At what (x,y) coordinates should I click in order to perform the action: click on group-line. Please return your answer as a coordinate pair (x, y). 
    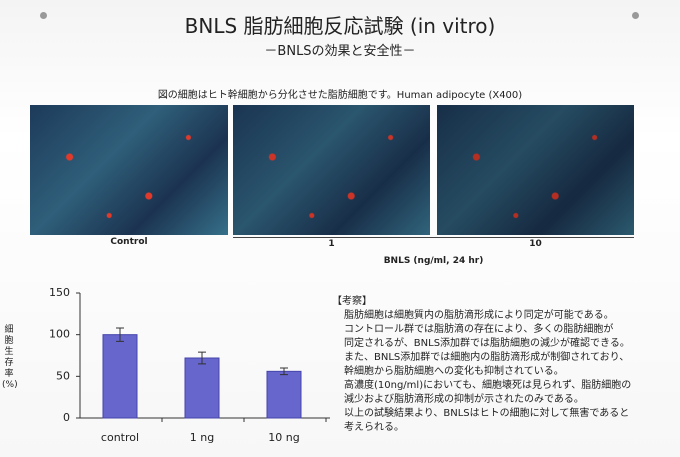
    Looking at the image, I should click on (433, 237).